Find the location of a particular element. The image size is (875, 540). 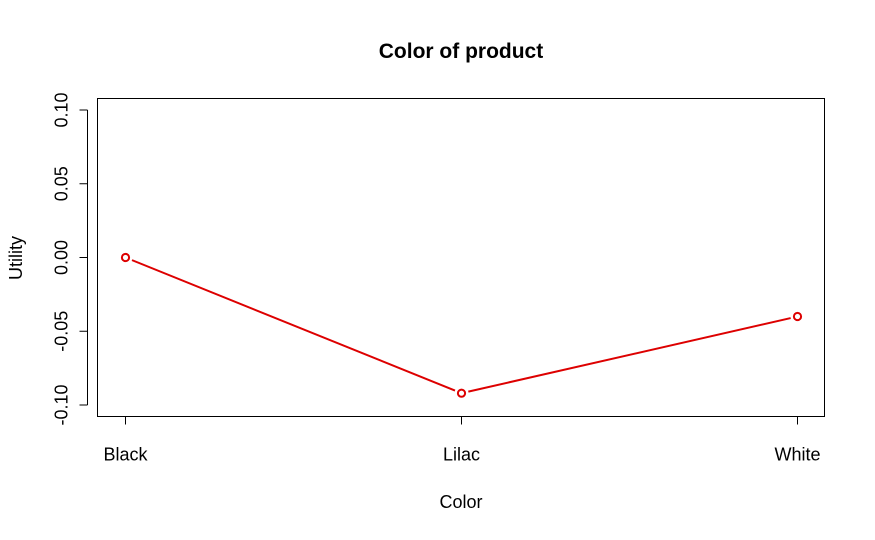

y-tick-label: 0.00 is located at coordinates (62, 257).